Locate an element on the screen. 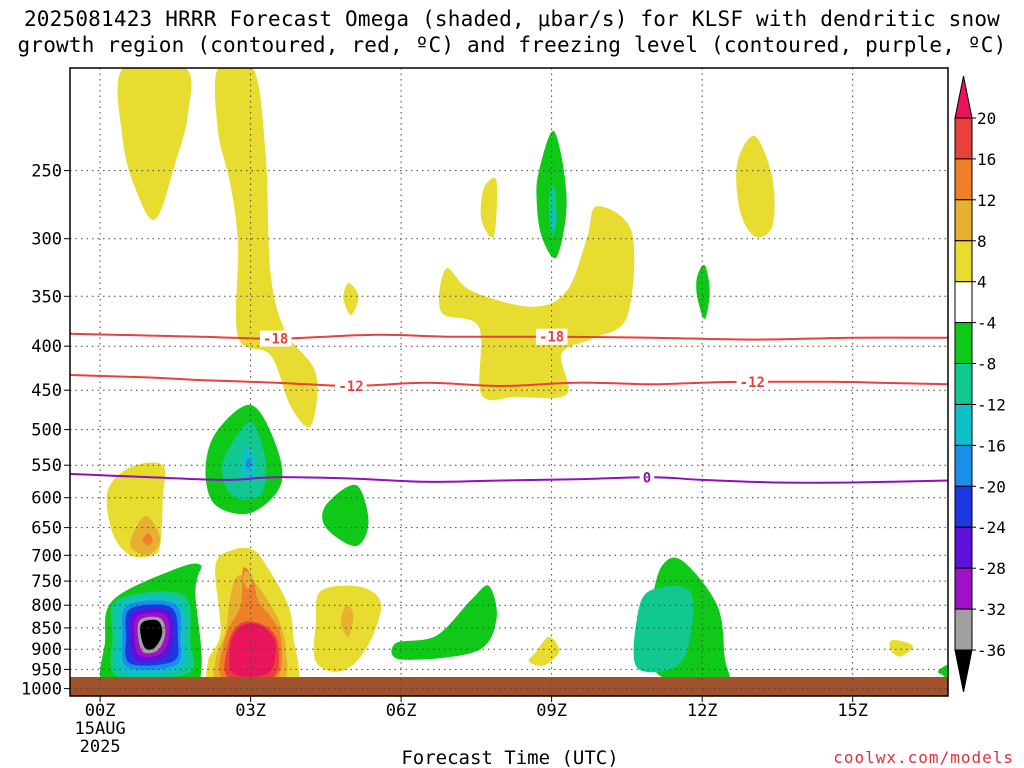 This screenshot has height=768, width=1024. xtick-label-03Z: 03Z is located at coordinates (250, 711).